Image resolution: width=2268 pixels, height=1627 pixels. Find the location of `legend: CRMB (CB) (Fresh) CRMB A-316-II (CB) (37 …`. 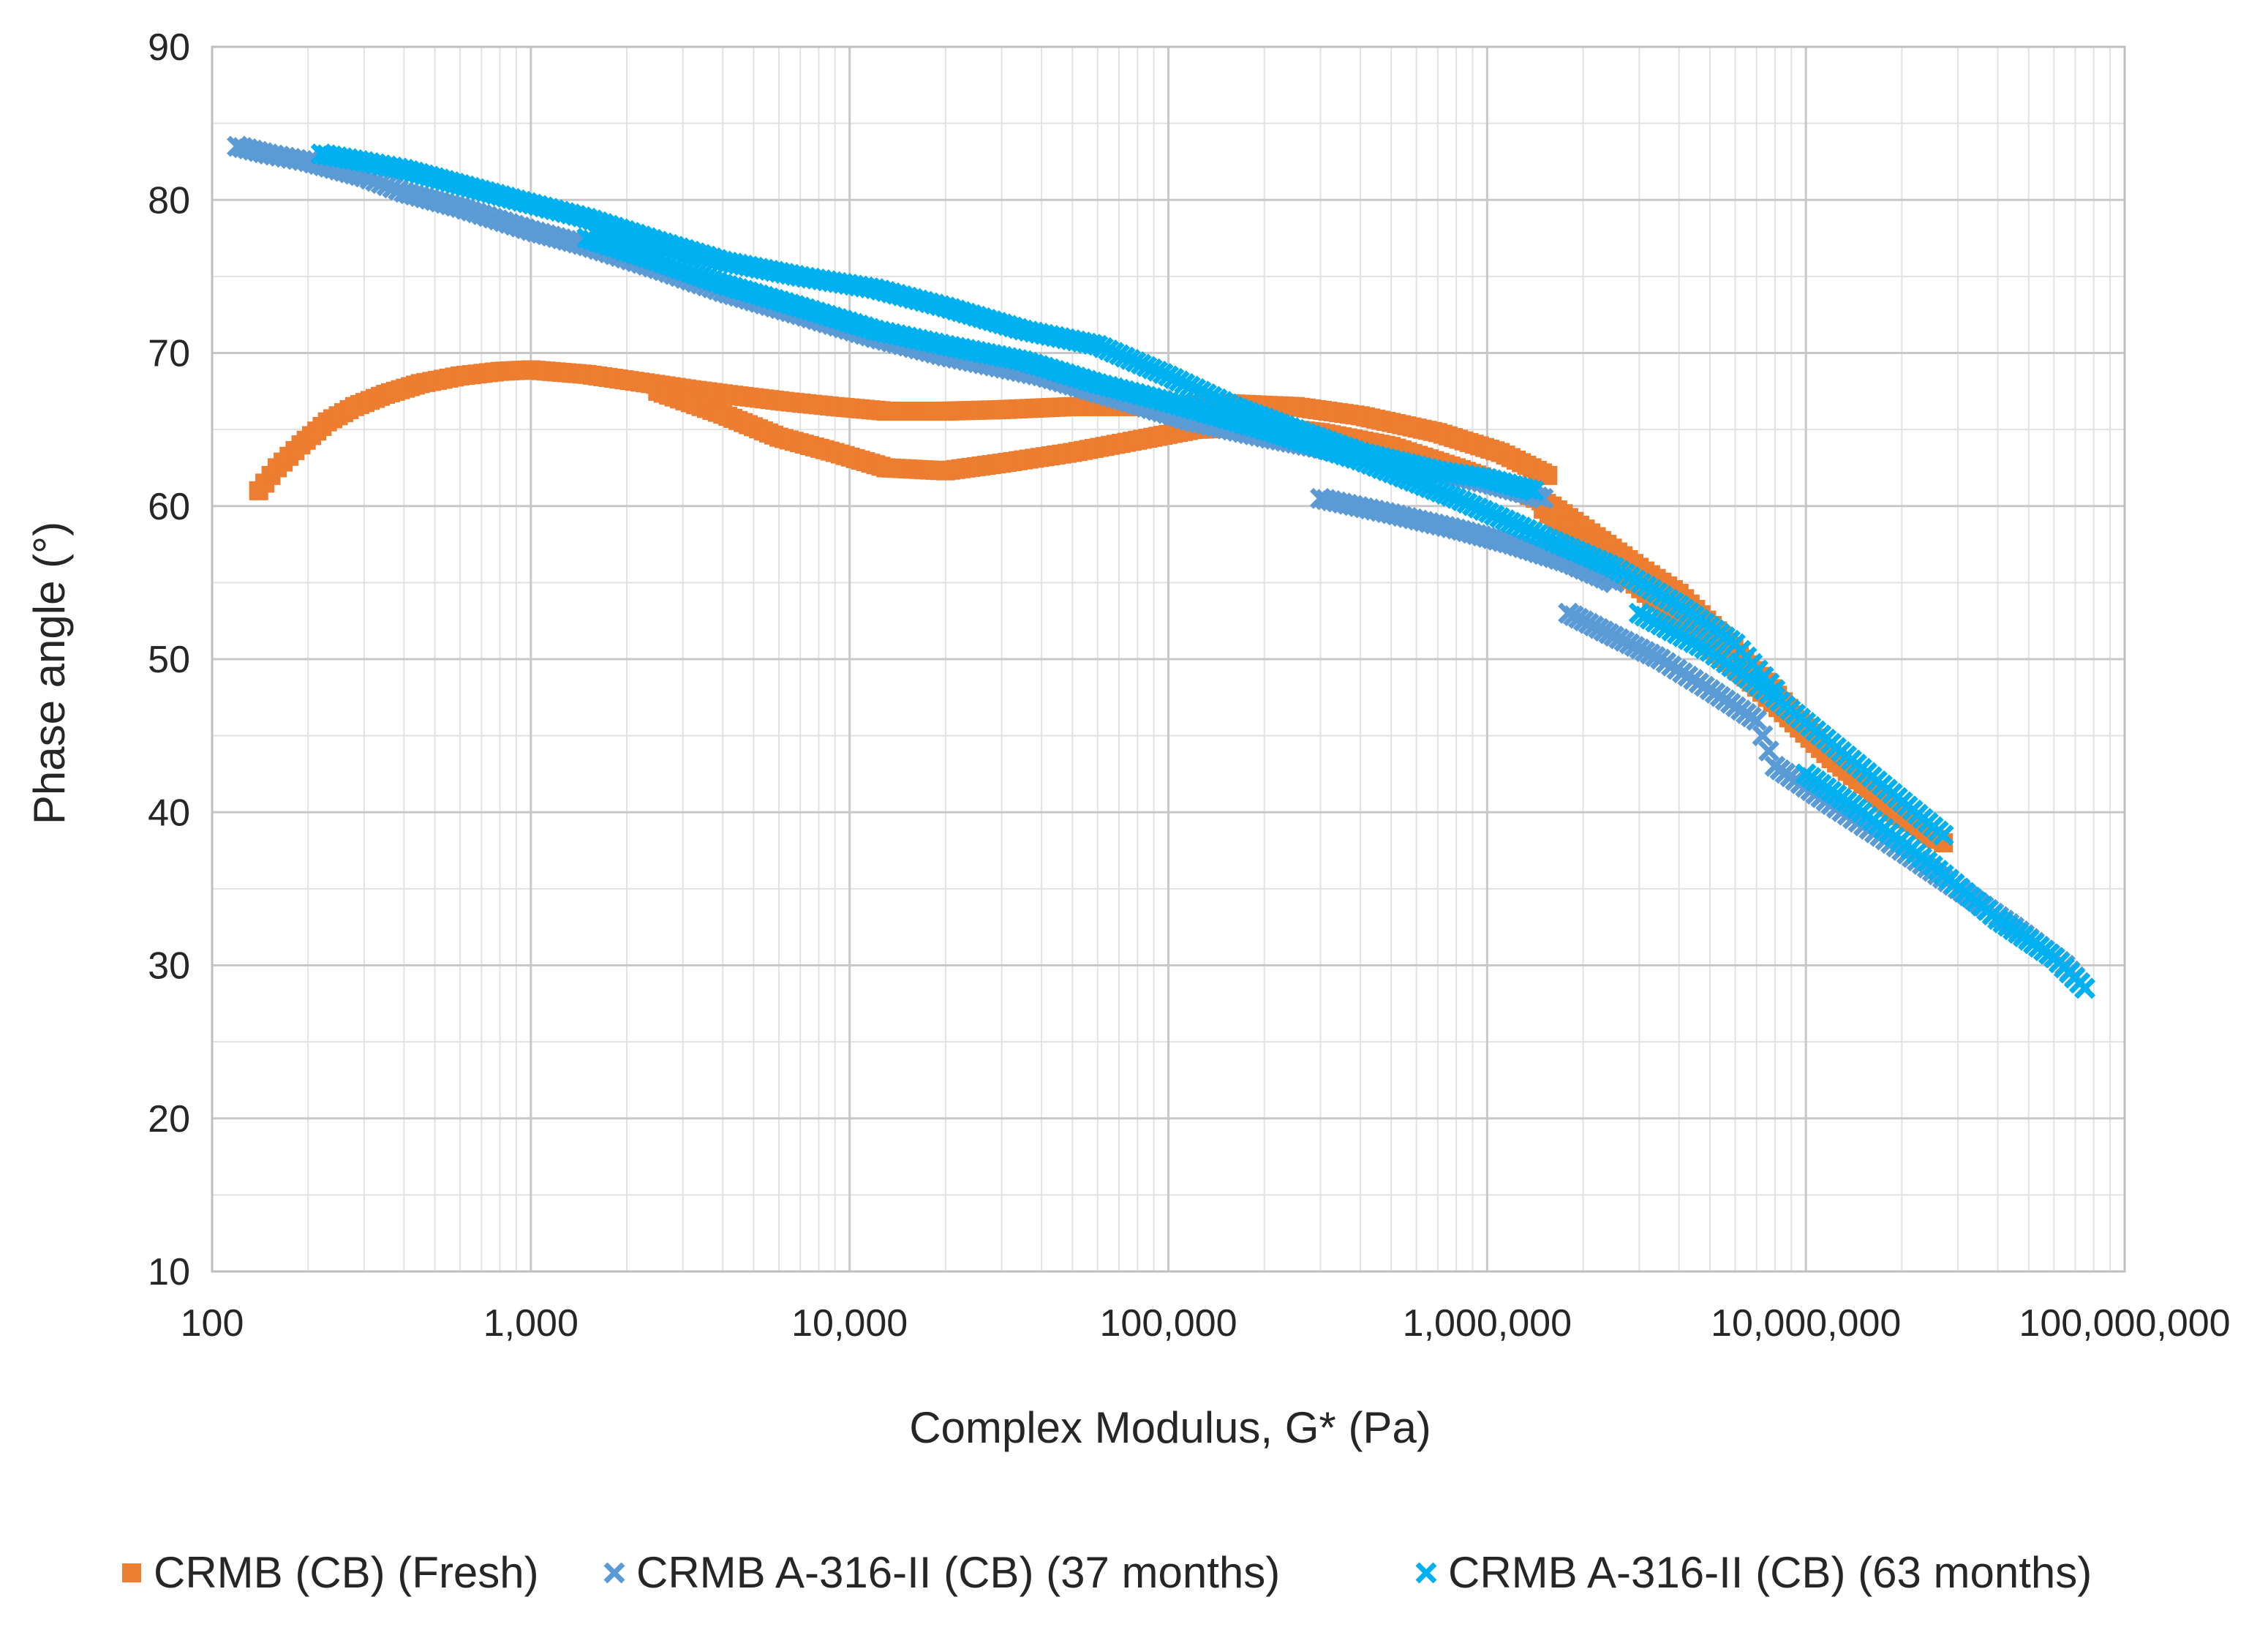

legend: CRMB (CB) (Fresh) CRMB A-316-II (CB) (37 … is located at coordinates (1107, 1572).